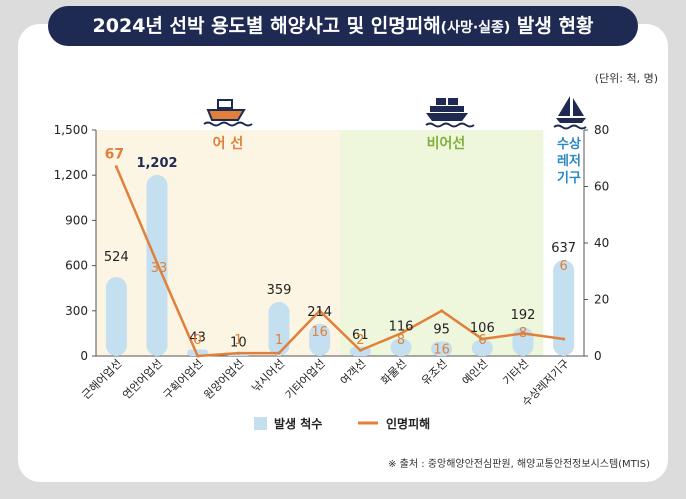 The image size is (686, 499). Describe the element at coordinates (626, 78) in the screenshot. I see `unit-label: (단위: 척, 명)` at that location.